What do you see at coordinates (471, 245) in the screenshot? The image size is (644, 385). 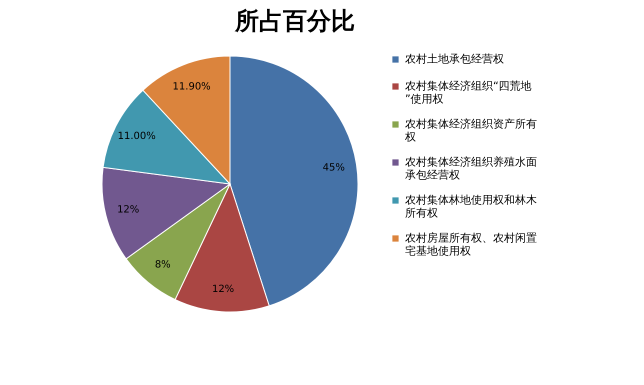 I see `legend-label: 农村房屋所有权、农村闲置宅基地使用权` at bounding box center [471, 245].